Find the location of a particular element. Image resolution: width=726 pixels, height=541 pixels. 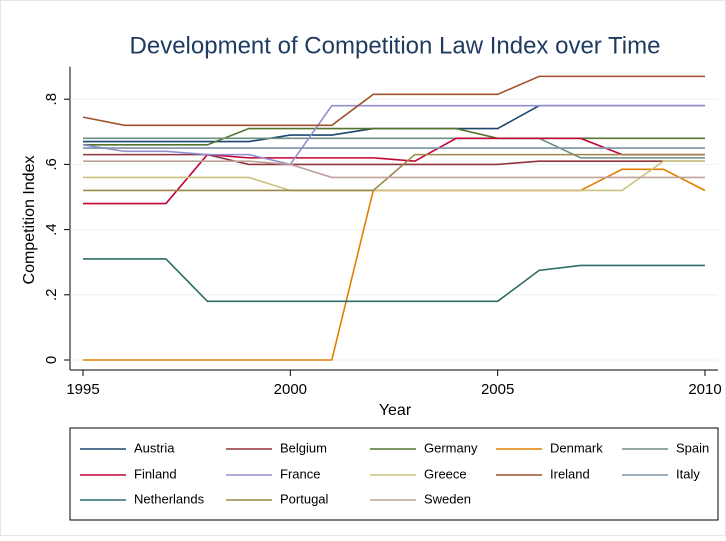

x-tick-label: 2005 is located at coordinates (497, 389).